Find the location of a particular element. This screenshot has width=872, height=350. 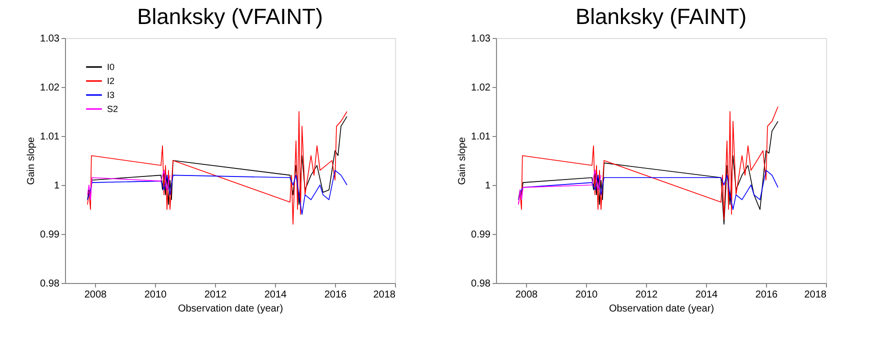

chart-title: Blanksky (VFAINT) is located at coordinates (230, 16).